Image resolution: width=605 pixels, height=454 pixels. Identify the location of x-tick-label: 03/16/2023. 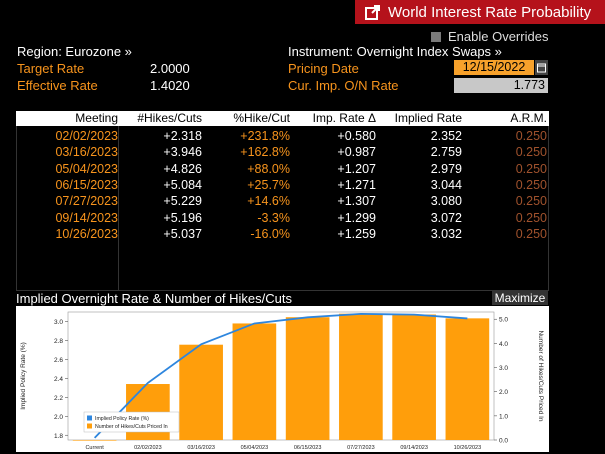
(201, 448).